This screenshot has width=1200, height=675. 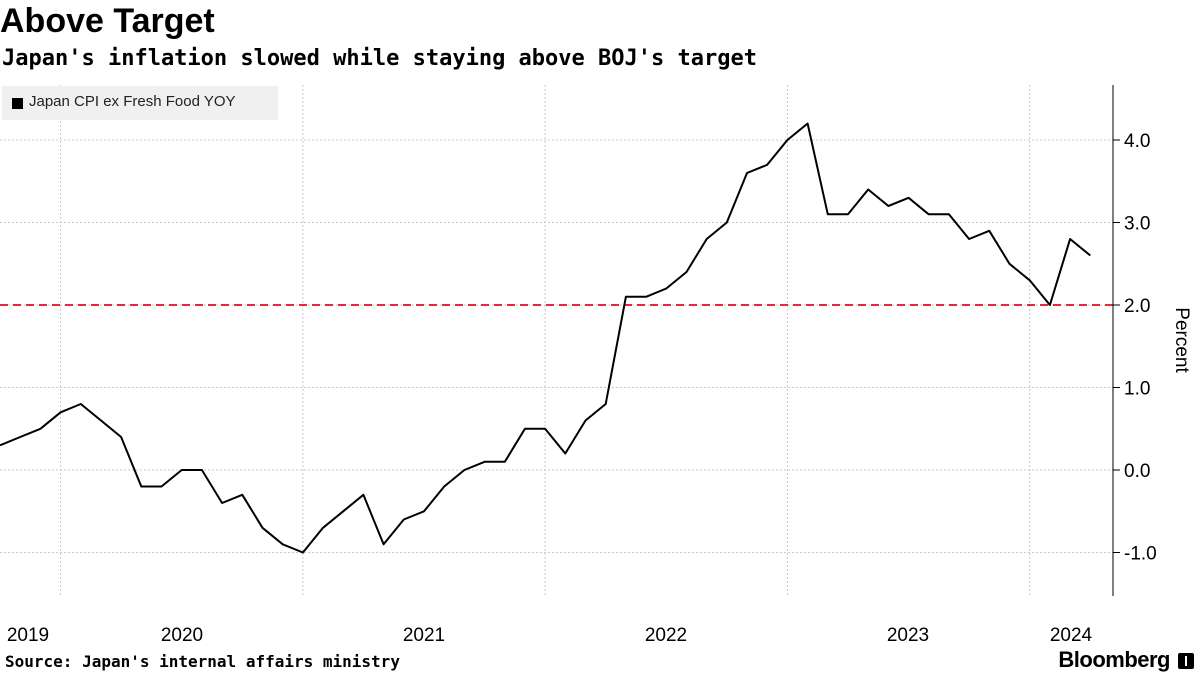 I want to click on brand-logo: Bloomberg, so click(x=1114, y=659).